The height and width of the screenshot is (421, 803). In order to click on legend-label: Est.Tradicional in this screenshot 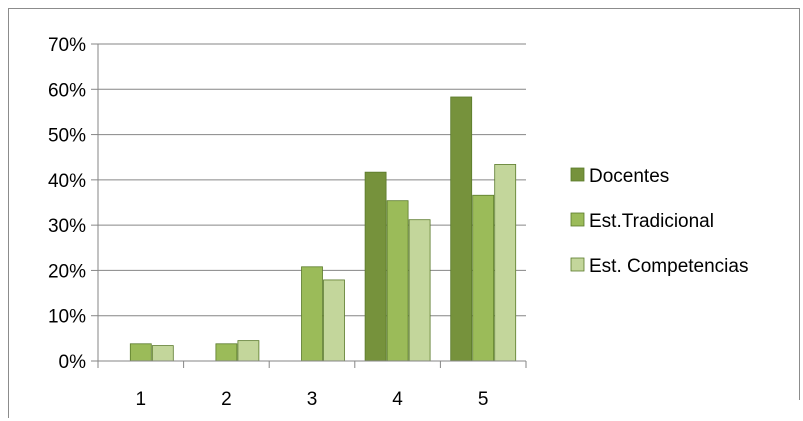, I will do `click(651, 221)`.